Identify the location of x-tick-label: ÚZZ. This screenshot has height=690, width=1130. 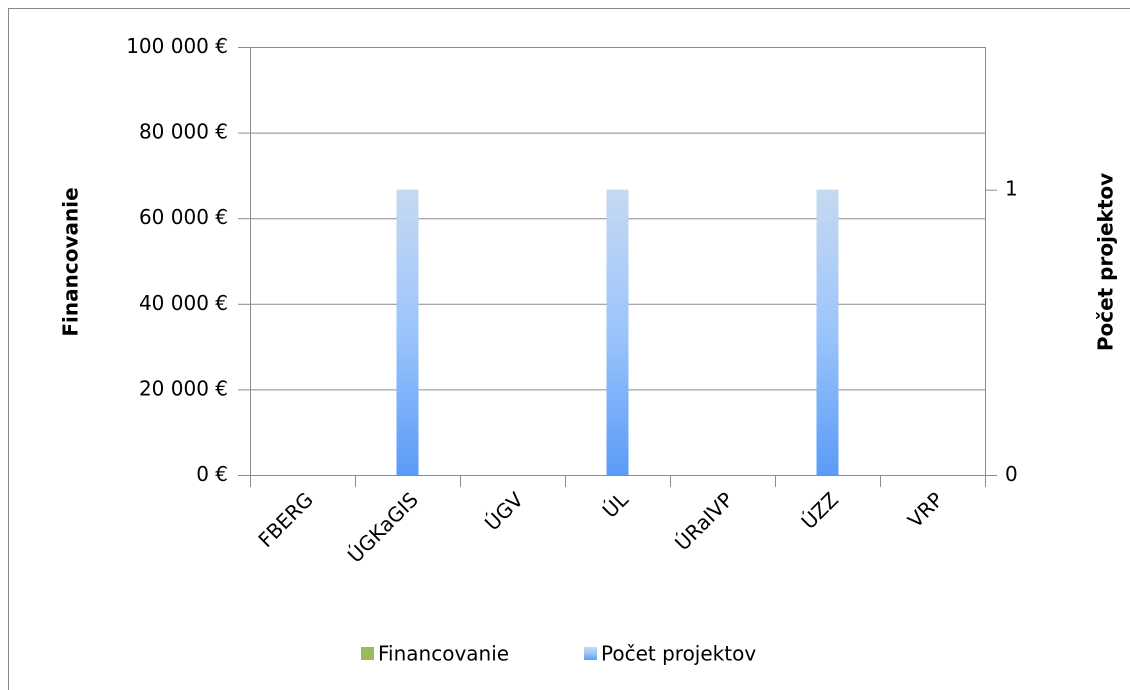
(819, 510).